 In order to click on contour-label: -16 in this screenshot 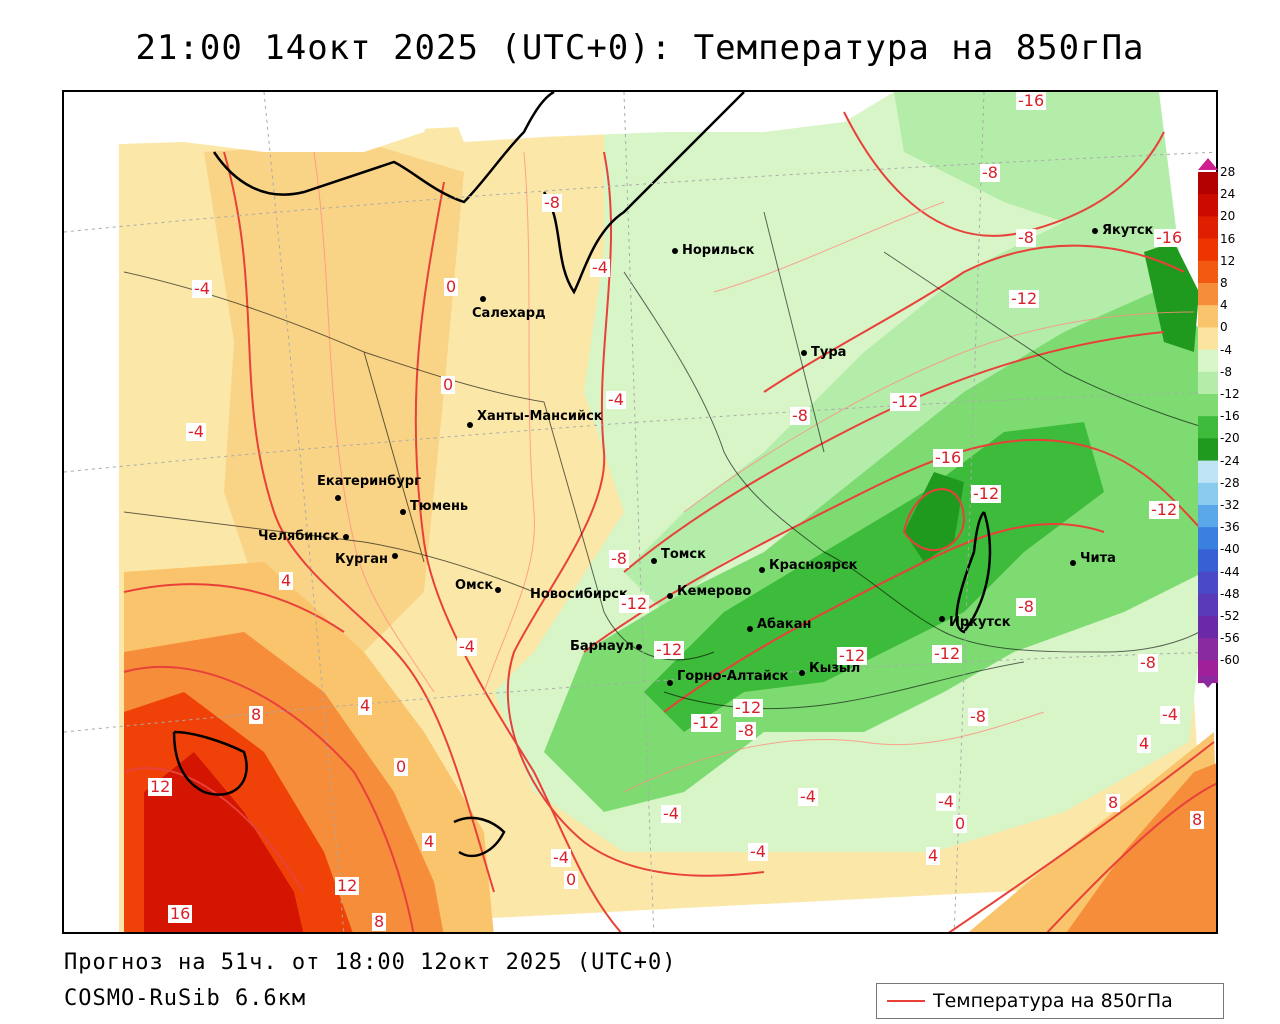, I will do `click(1169, 237)`.